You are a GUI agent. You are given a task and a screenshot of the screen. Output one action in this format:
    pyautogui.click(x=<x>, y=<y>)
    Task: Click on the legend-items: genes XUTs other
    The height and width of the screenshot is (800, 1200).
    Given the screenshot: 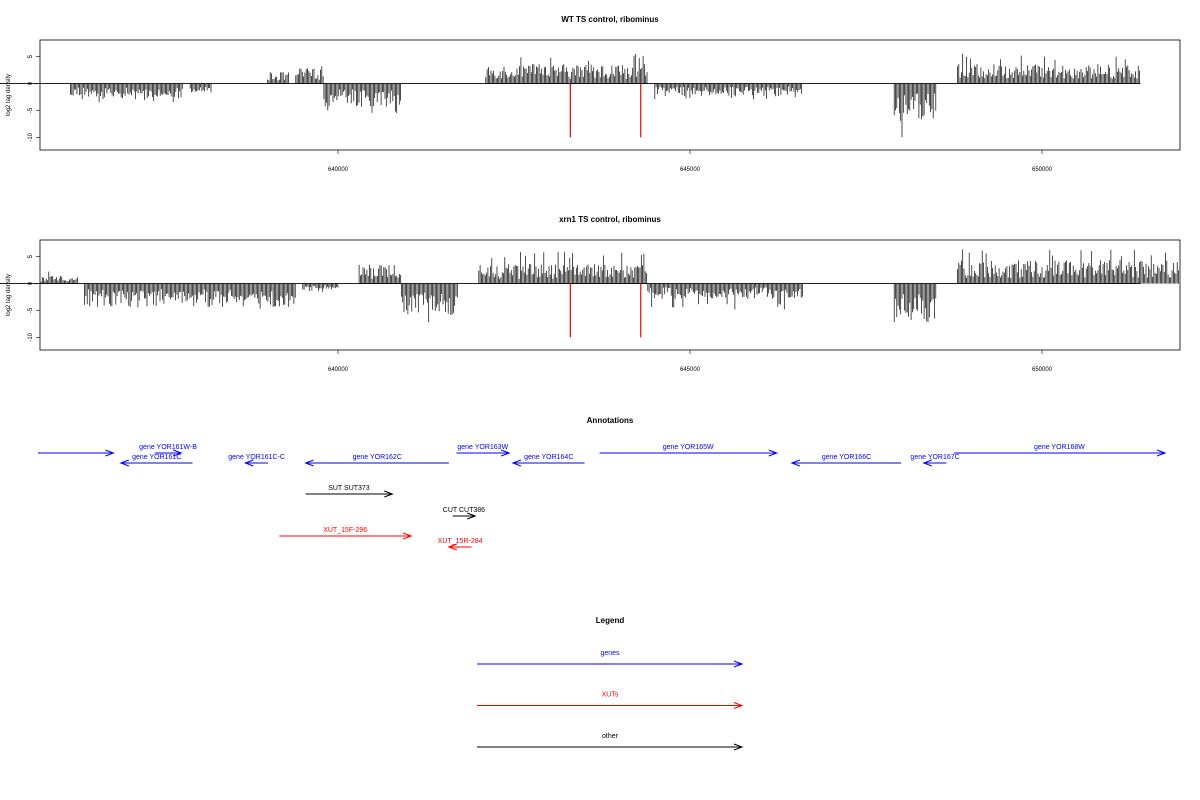 What is the action you would take?
    pyautogui.click(x=610, y=700)
    